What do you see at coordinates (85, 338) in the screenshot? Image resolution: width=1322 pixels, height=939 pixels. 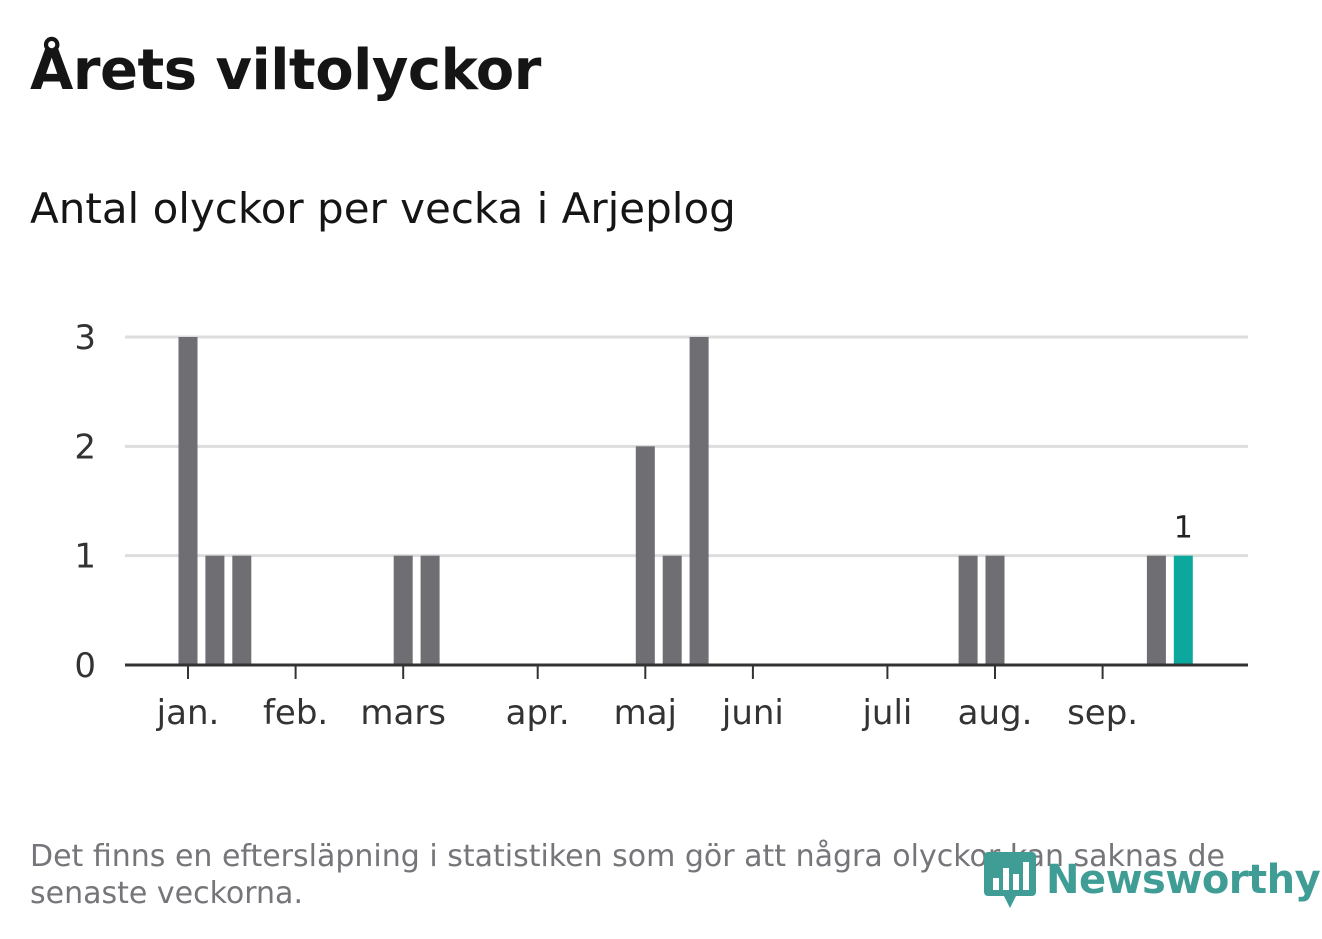 I see `y-tick-label: 3` at bounding box center [85, 338].